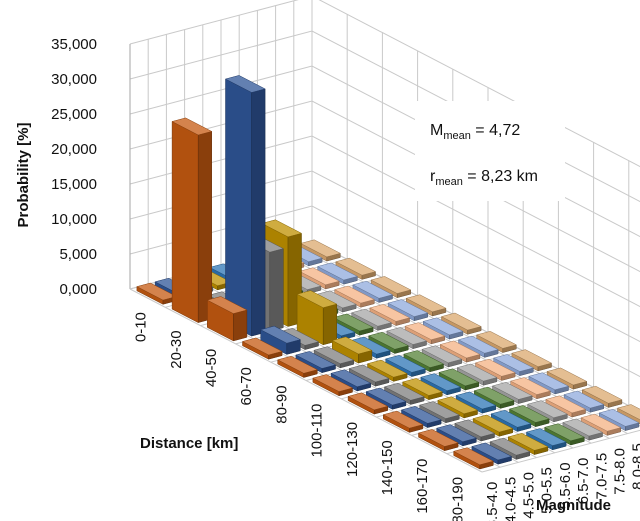  What do you see at coordinates (74, 79) in the screenshot?
I see `y-tick-label: 30,000` at bounding box center [74, 79].